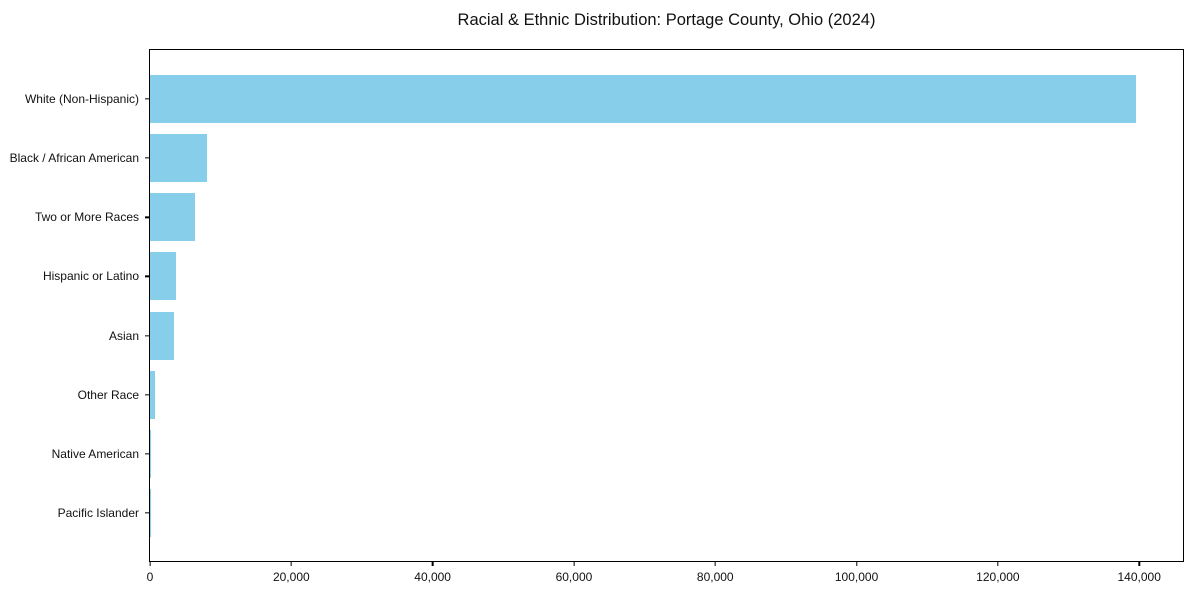 This screenshot has height=600, width=1200. Describe the element at coordinates (596, 158) in the screenshot. I see `bar-row: Black / African American` at that location.